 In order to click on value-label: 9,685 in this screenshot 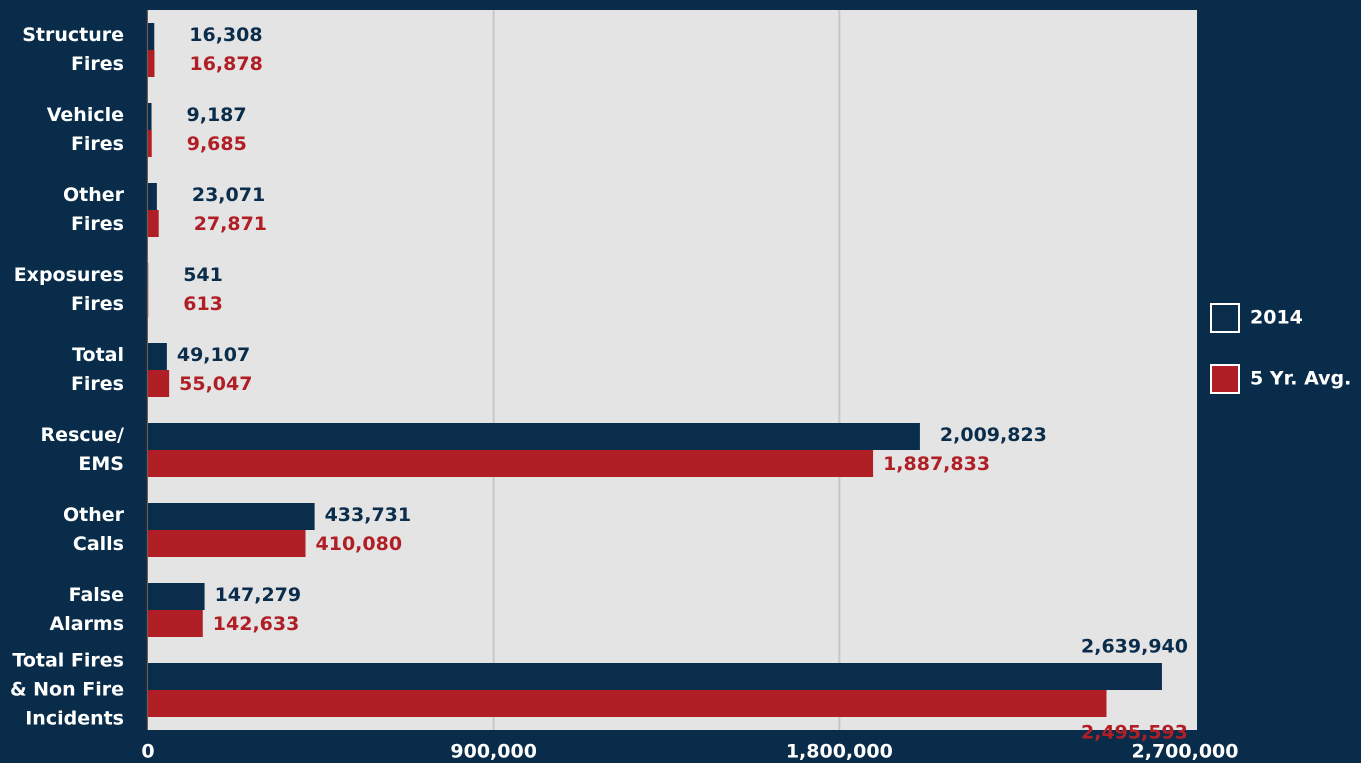, I will do `click(217, 144)`.